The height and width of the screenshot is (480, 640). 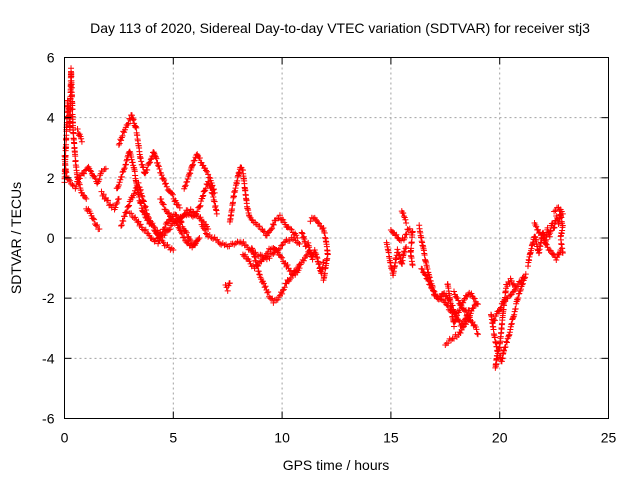 I want to click on y-tick-labels: -6 -4 -2 0 2 4 6, so click(x=48, y=238).